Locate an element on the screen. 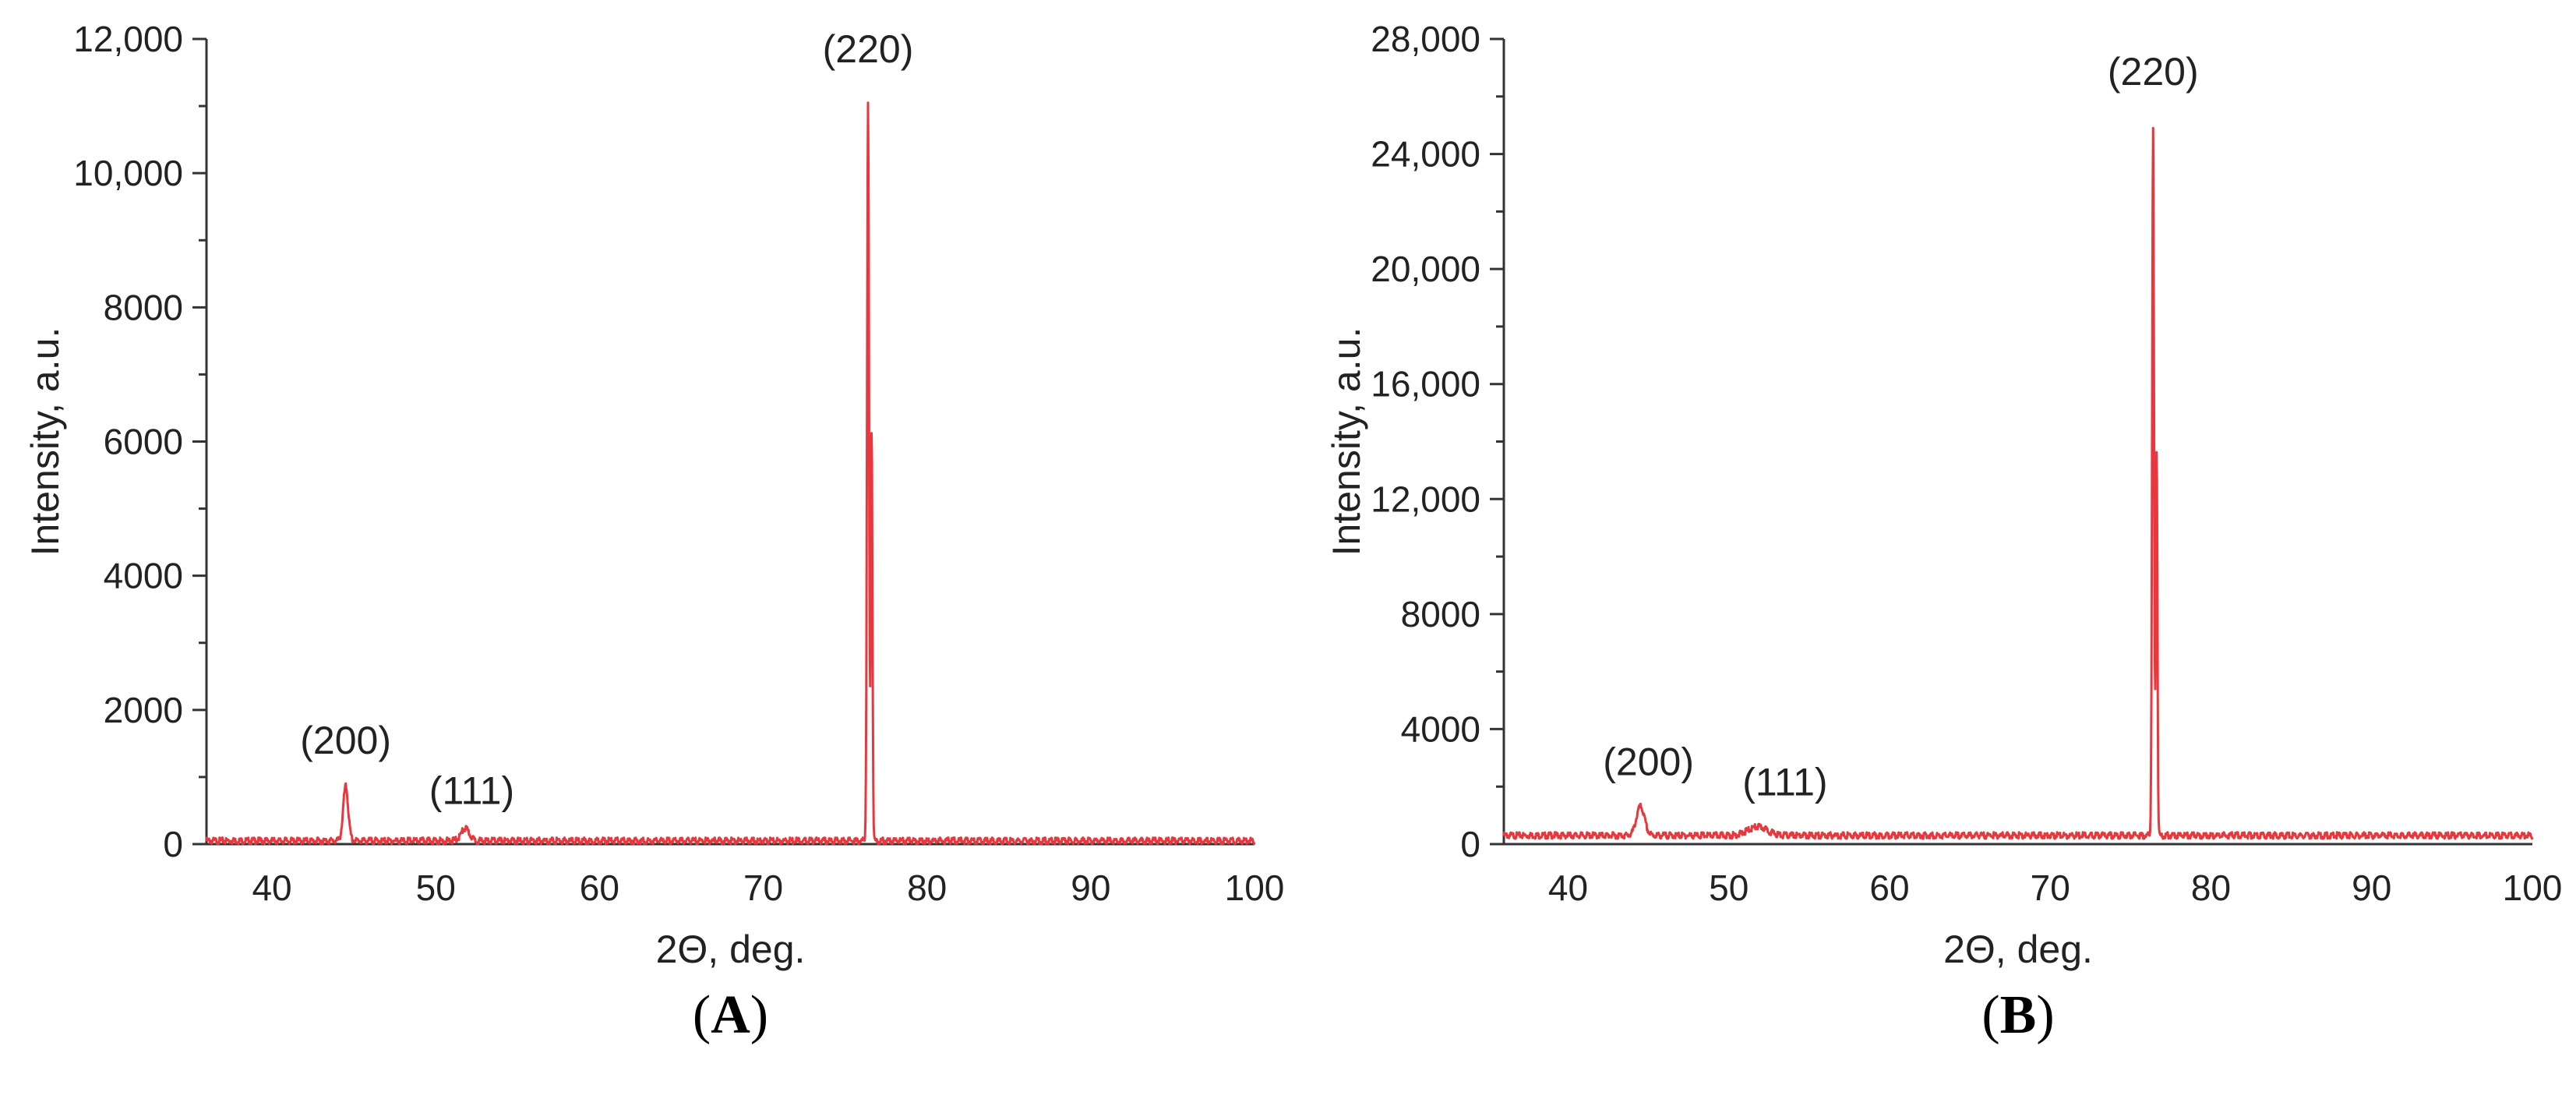 This screenshot has height=1106, width=2576. y-tick-label: 28,000 is located at coordinates (1425, 39).